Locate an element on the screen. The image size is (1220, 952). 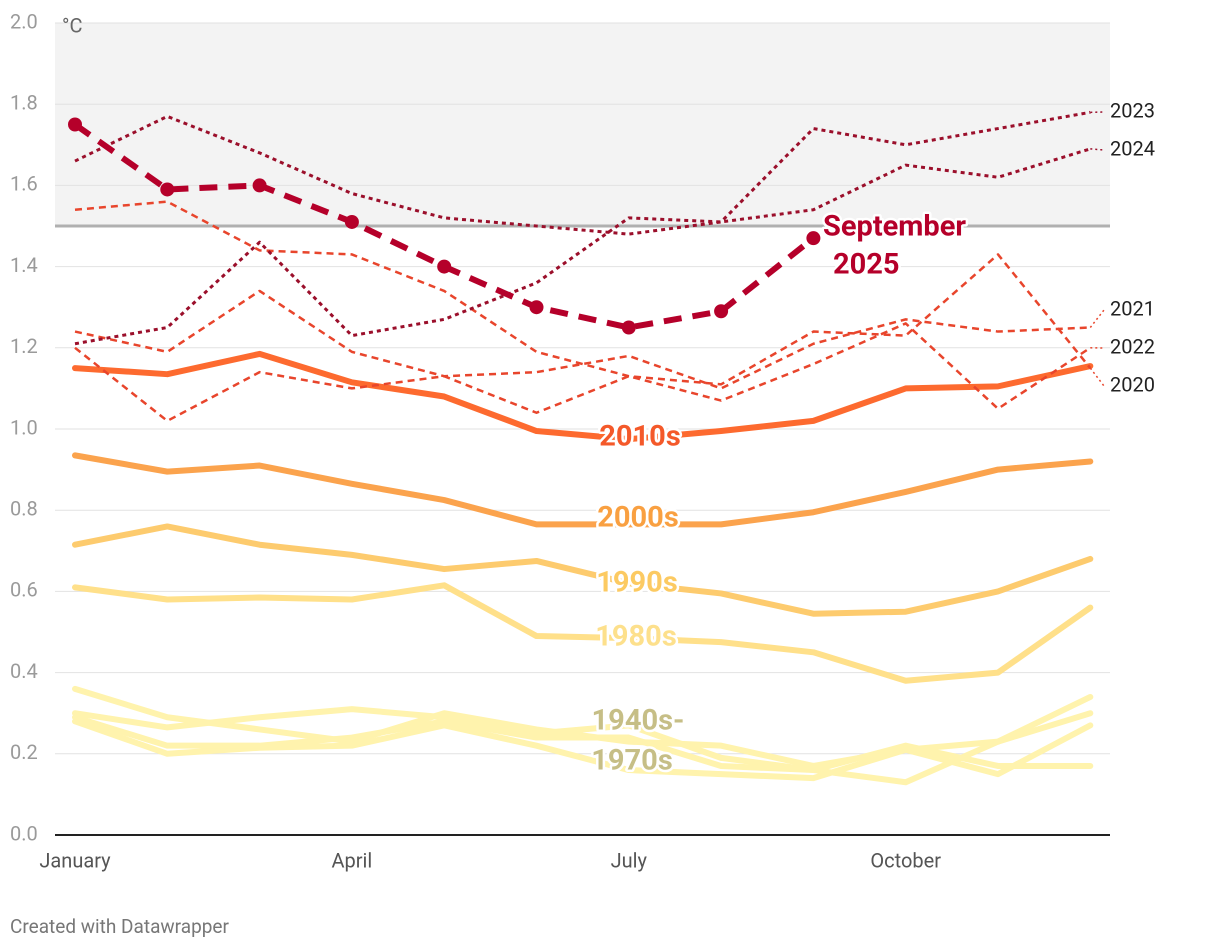
group-label: 1970s is located at coordinates (631, 761).